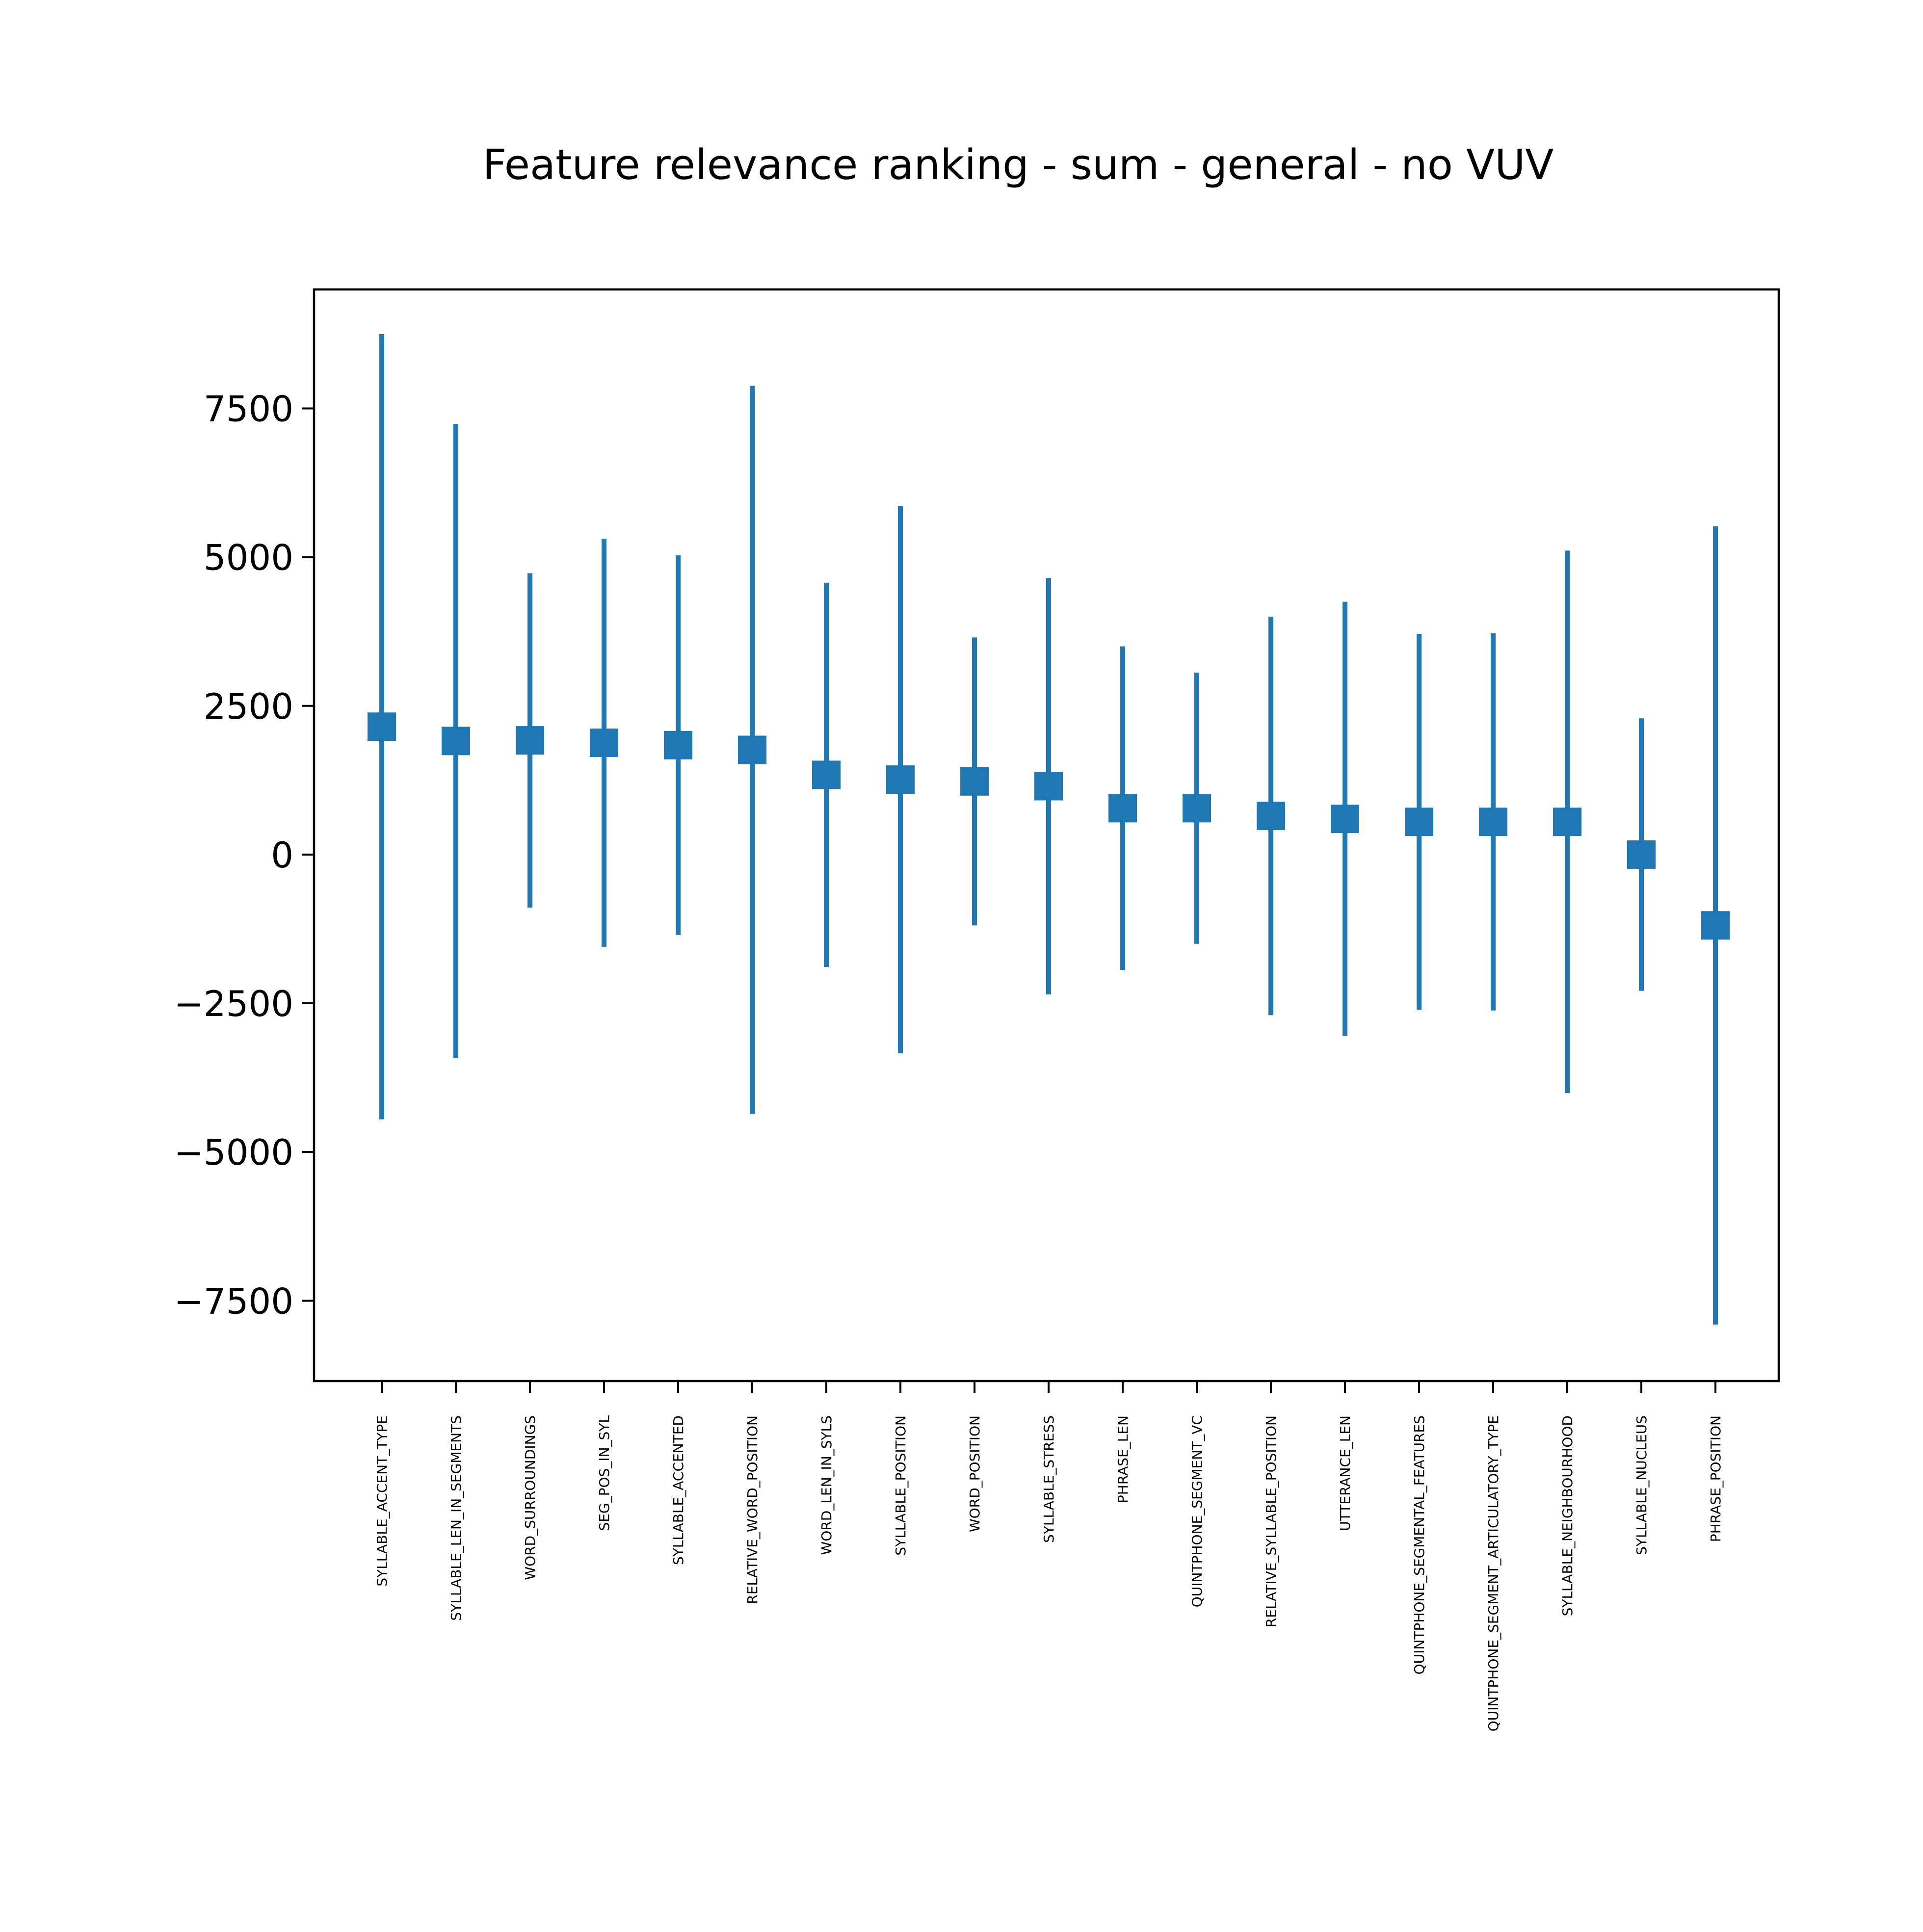 Image resolution: width=1923 pixels, height=1932 pixels. Describe the element at coordinates (248, 706) in the screenshot. I see `y-tick-label: 2500` at that location.